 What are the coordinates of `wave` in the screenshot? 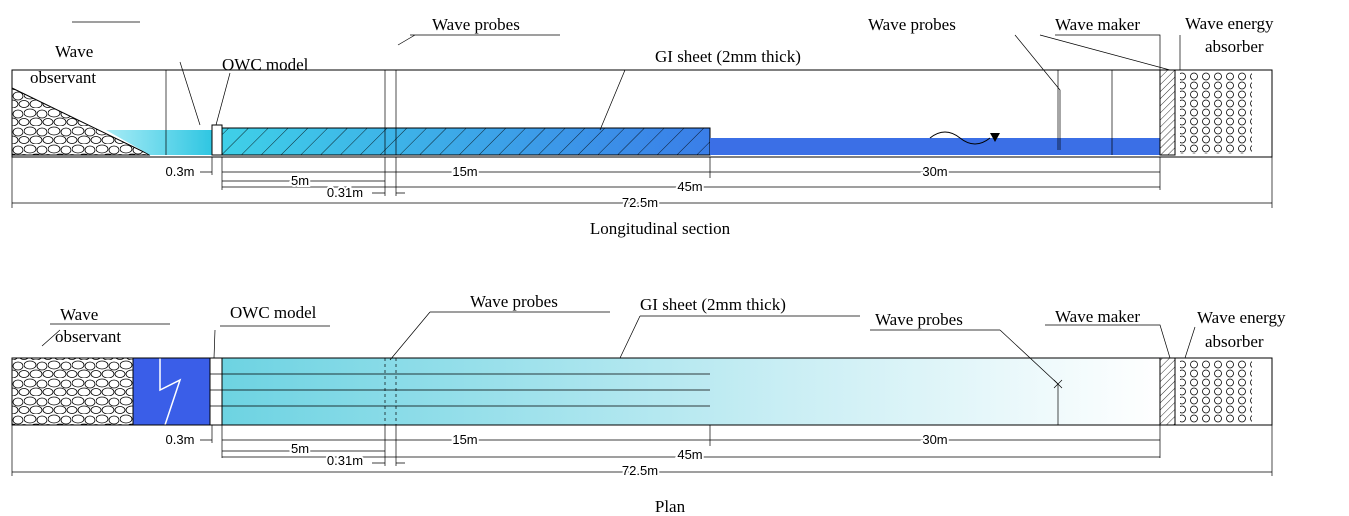 It's located at (960, 138).